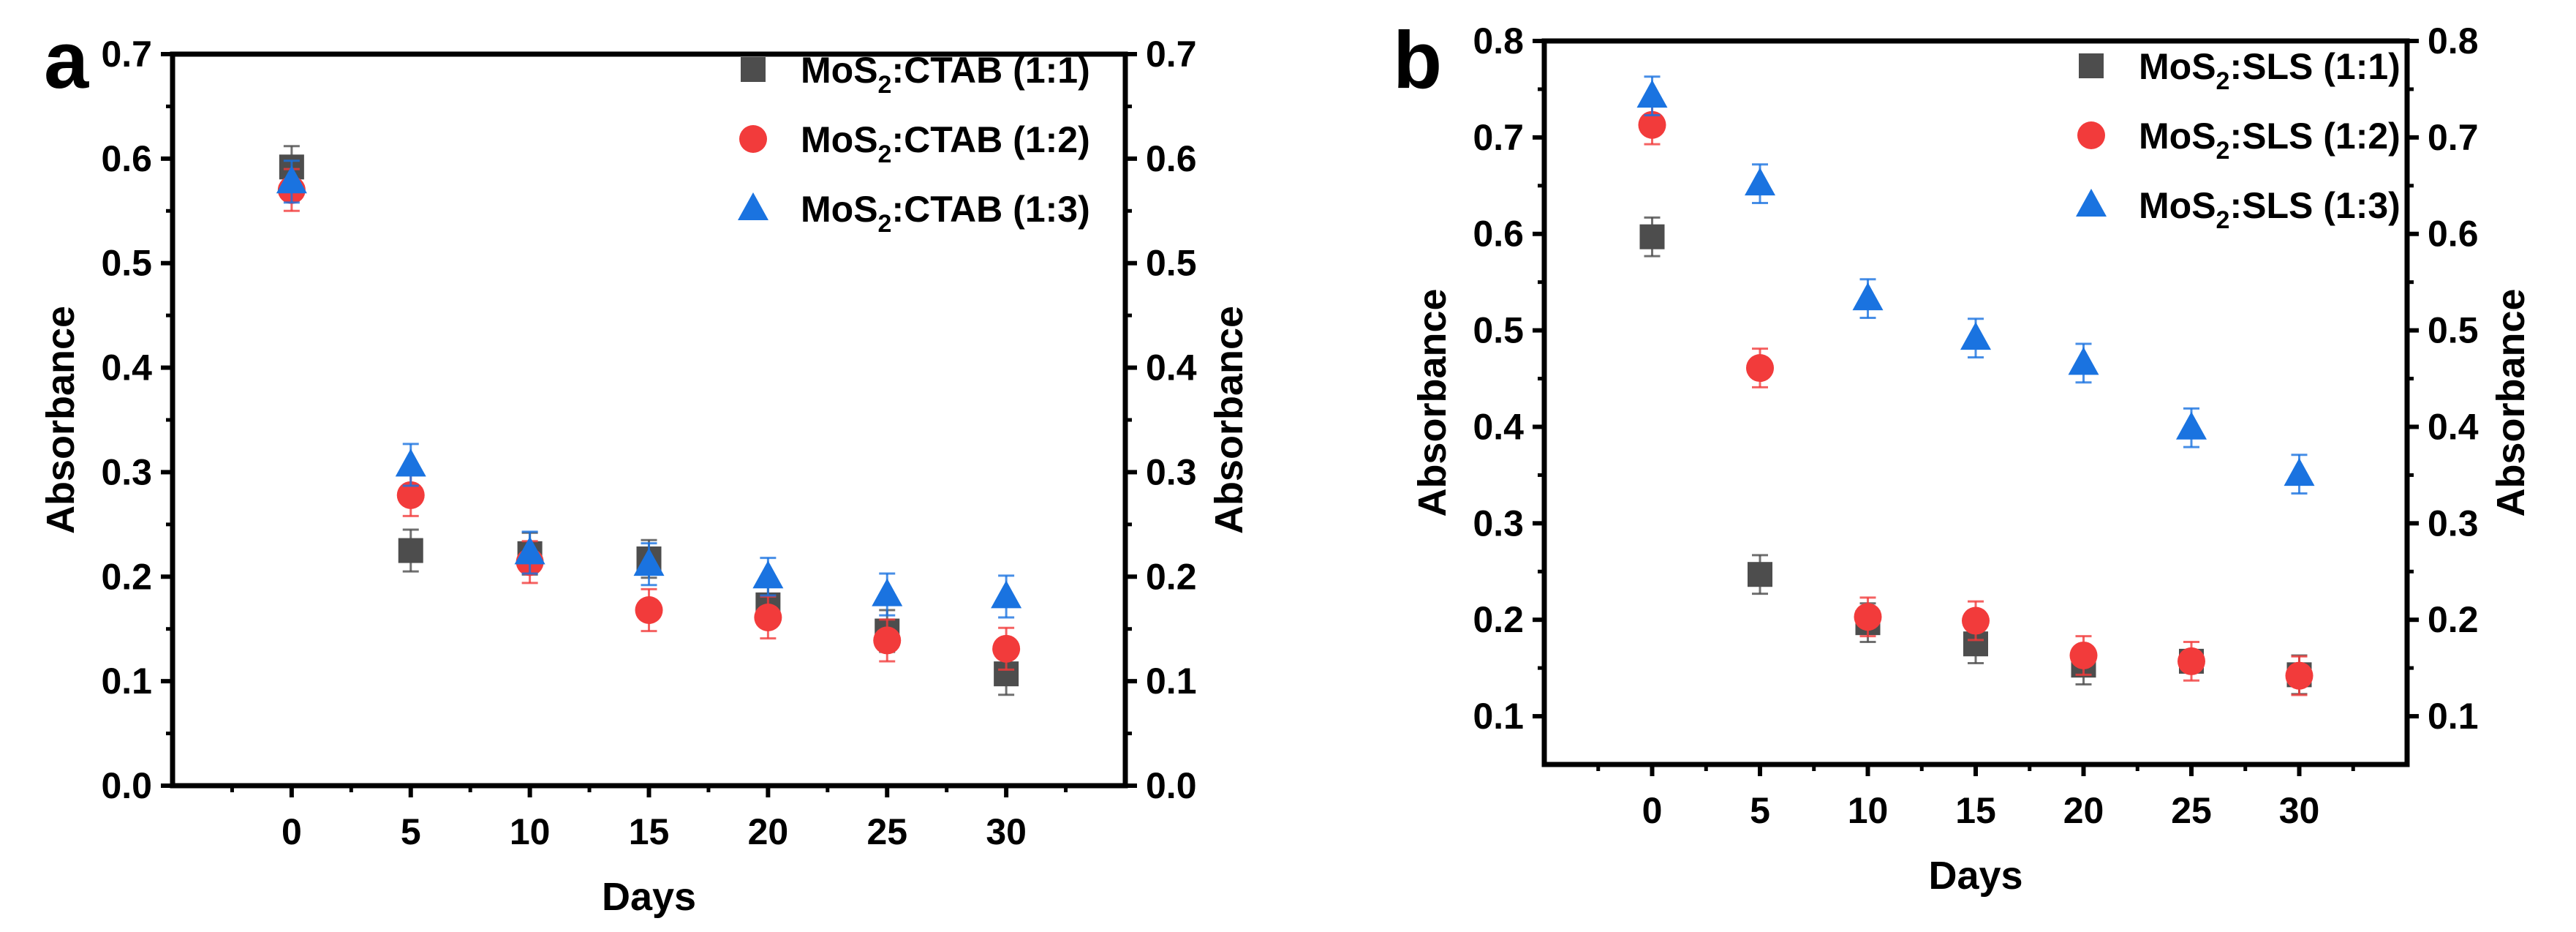 This screenshot has height=932, width=2576. What do you see at coordinates (126, 158) in the screenshot?
I see `y-tick-label-left: 0.6` at bounding box center [126, 158].